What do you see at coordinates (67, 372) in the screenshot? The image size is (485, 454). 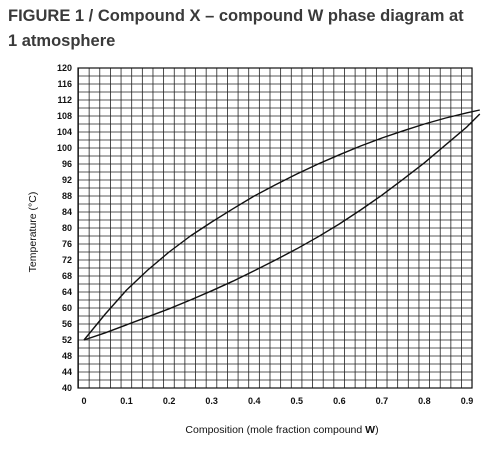 I see `y-tick-label: 44` at bounding box center [67, 372].